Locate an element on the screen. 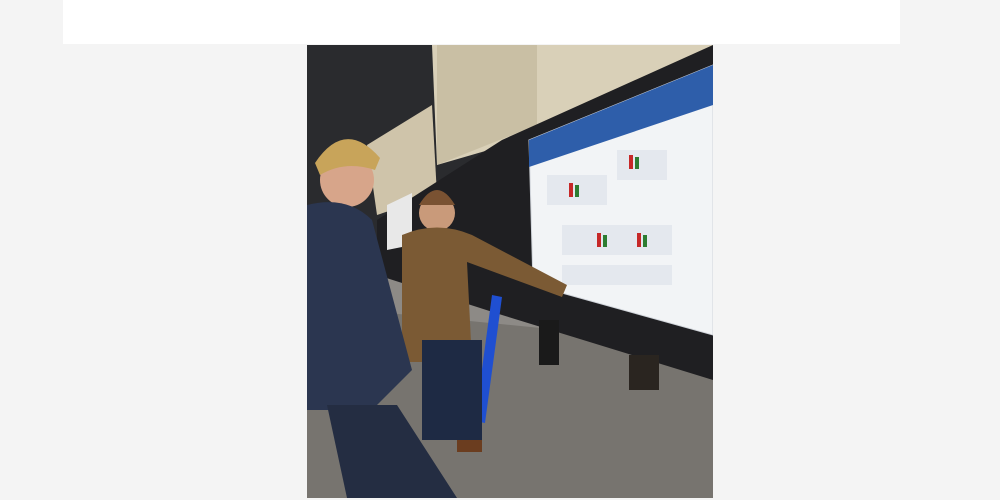 This screenshot has height=500, width=1000. poster-header is located at coordinates (621, 116).